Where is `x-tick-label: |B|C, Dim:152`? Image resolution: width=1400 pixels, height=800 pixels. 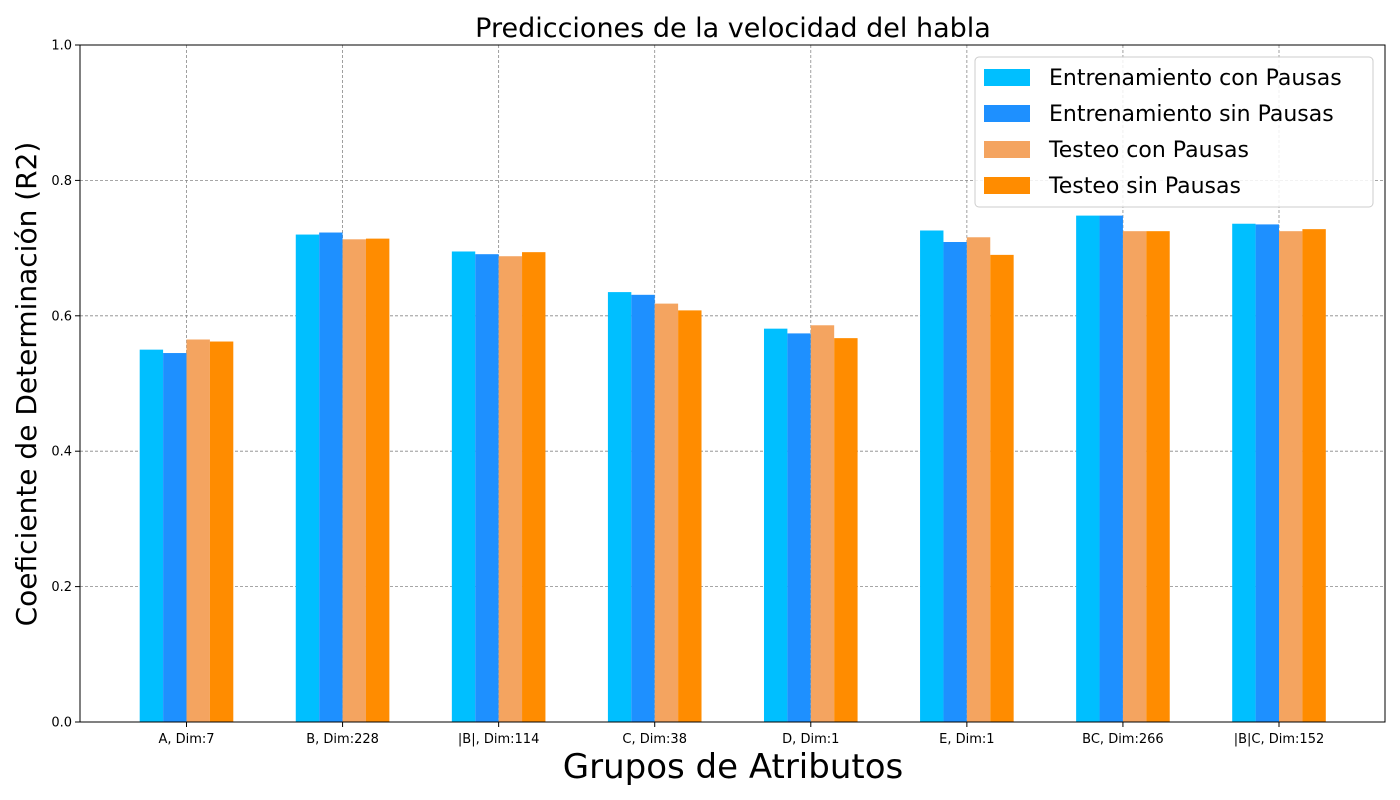
x-tick-label: |B|C, Dim:152 is located at coordinates (1279, 739).